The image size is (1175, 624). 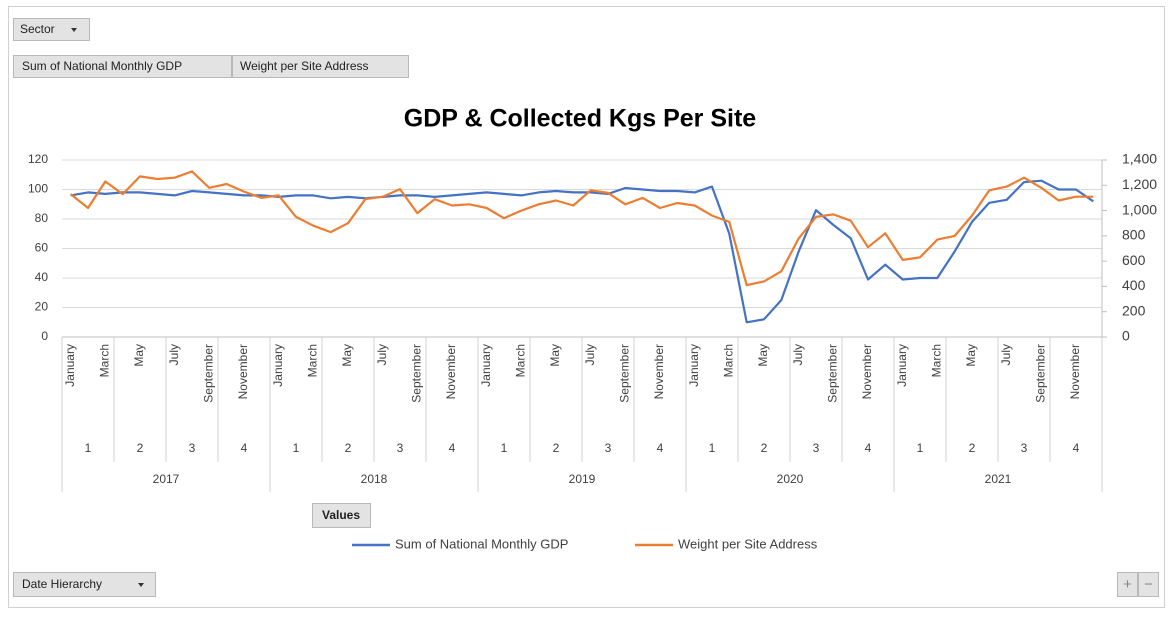 What do you see at coordinates (998, 479) in the screenshot?
I see `year-label: 2021` at bounding box center [998, 479].